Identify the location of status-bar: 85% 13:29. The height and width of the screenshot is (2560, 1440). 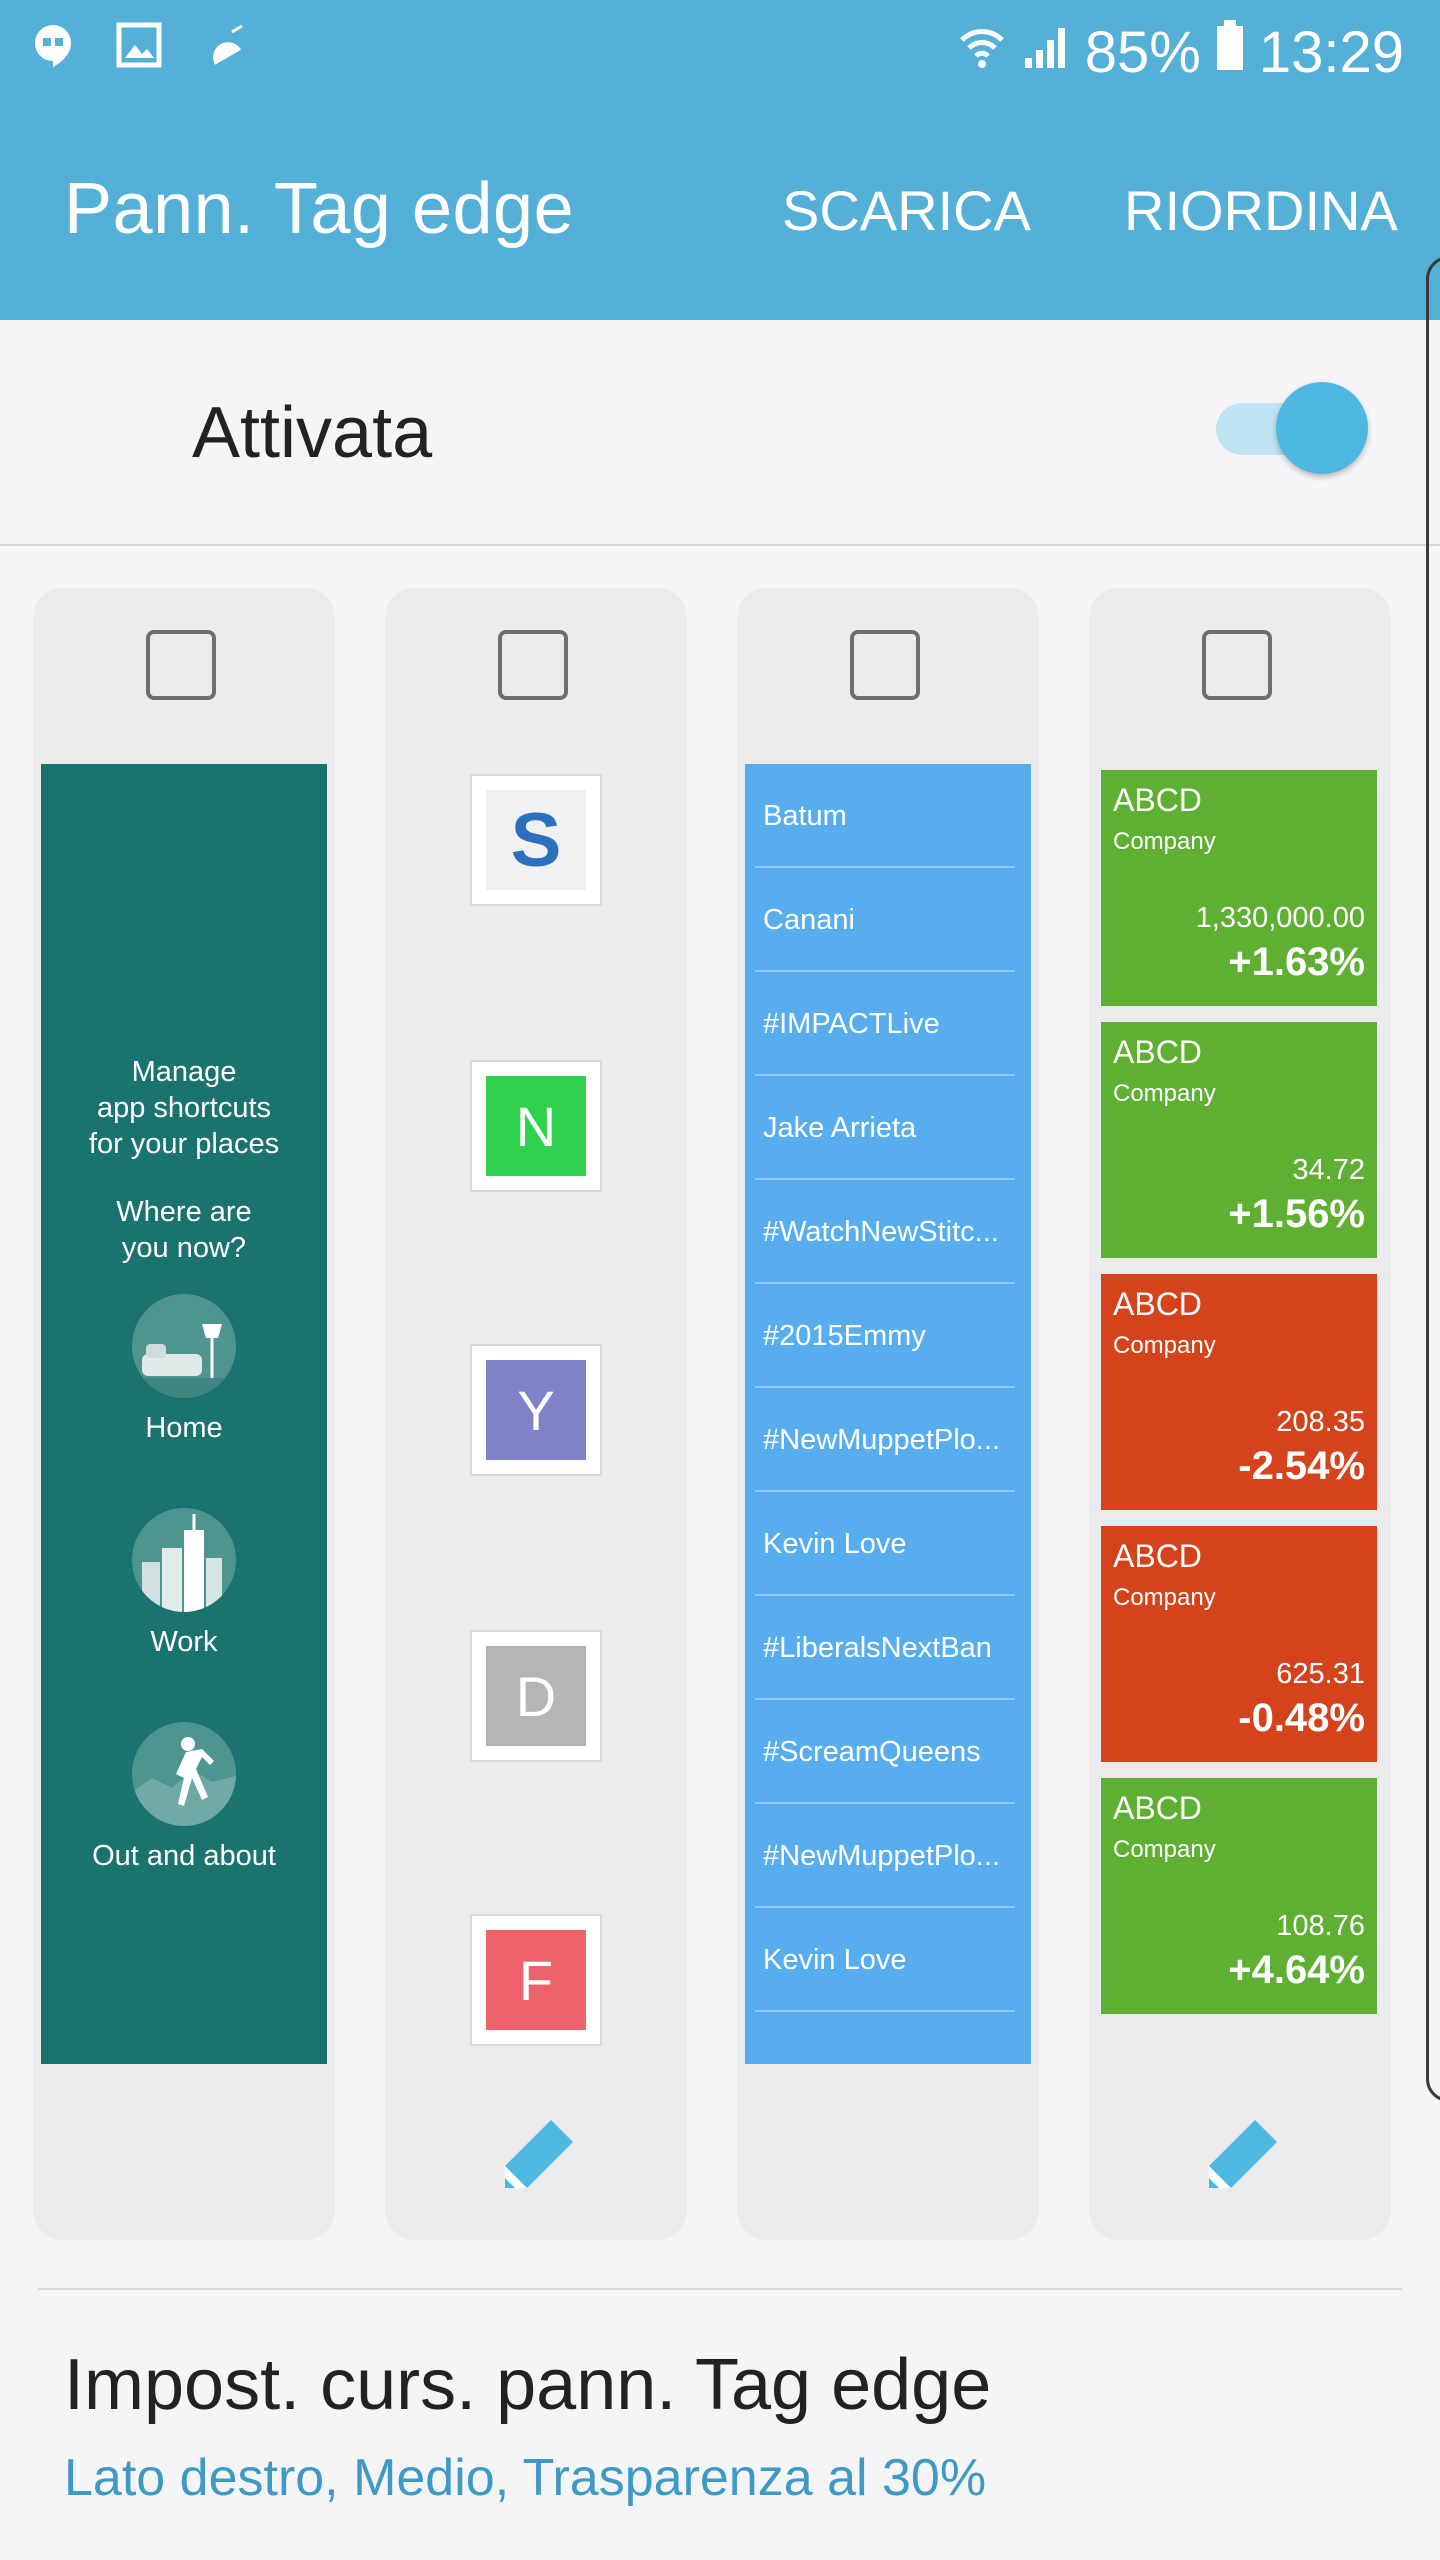
(720, 50).